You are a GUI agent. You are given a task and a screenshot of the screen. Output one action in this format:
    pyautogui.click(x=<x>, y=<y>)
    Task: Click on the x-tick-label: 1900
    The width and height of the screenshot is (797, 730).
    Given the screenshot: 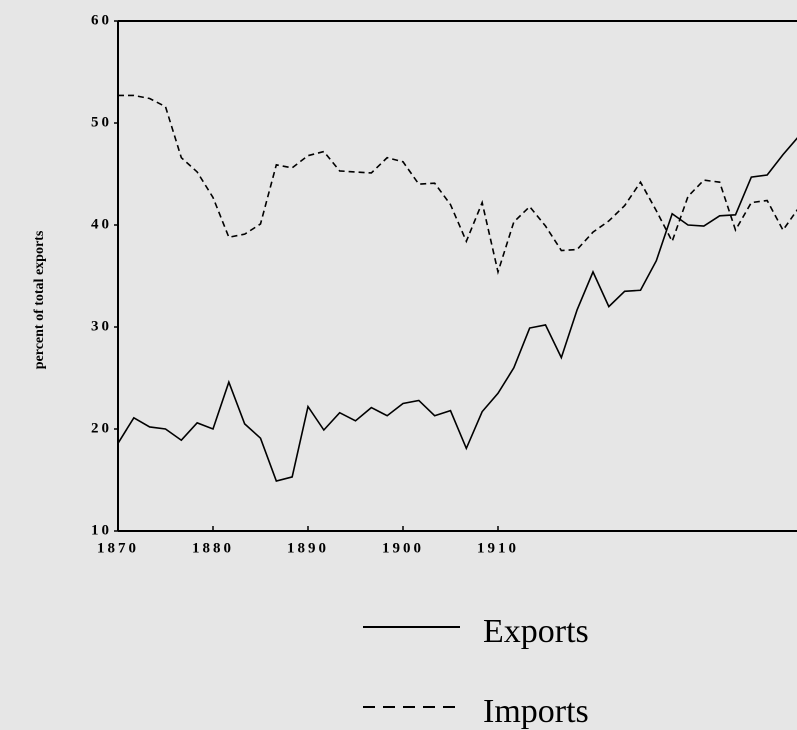 What is the action you would take?
    pyautogui.click(x=403, y=548)
    